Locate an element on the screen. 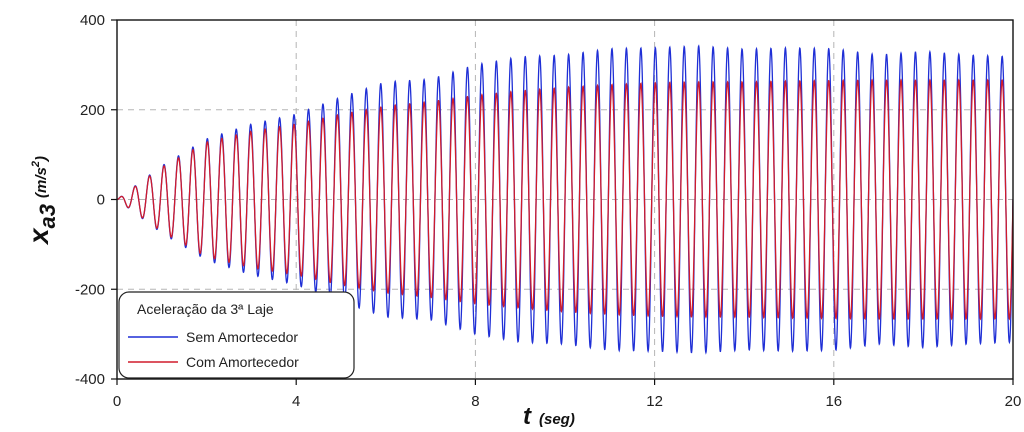 The image size is (1024, 432). y-label-main: x is located at coordinates (38, 236).